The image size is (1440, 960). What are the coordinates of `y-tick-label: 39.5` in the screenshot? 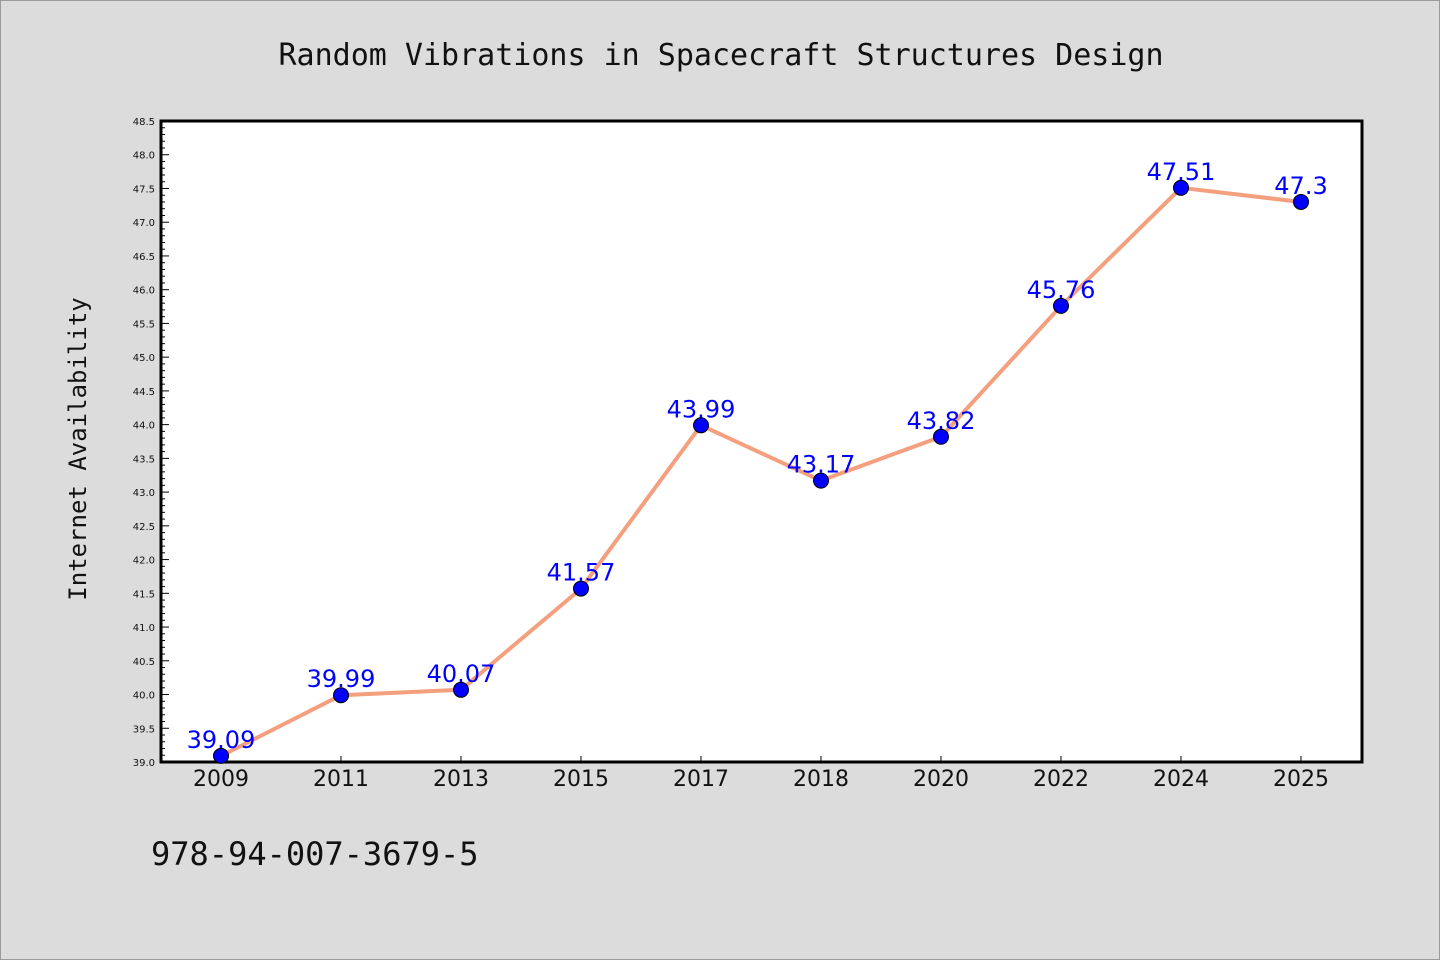 It's located at (144, 729).